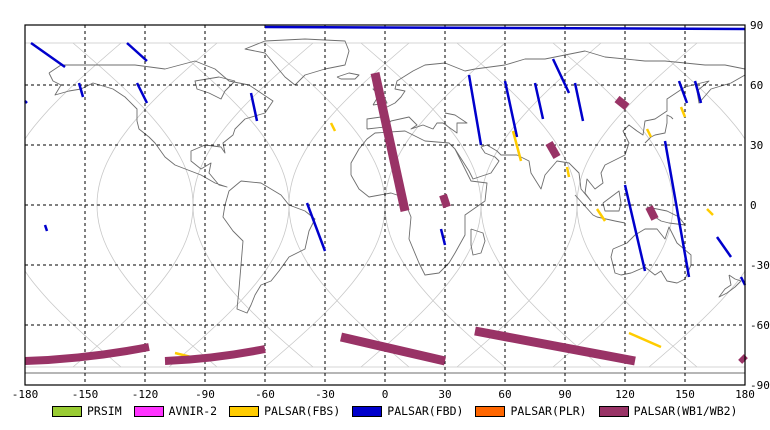 Image resolution: width=770 pixels, height=430 pixels. I want to click on legend-label: PALSAR(WB1/WB2), so click(685, 411).